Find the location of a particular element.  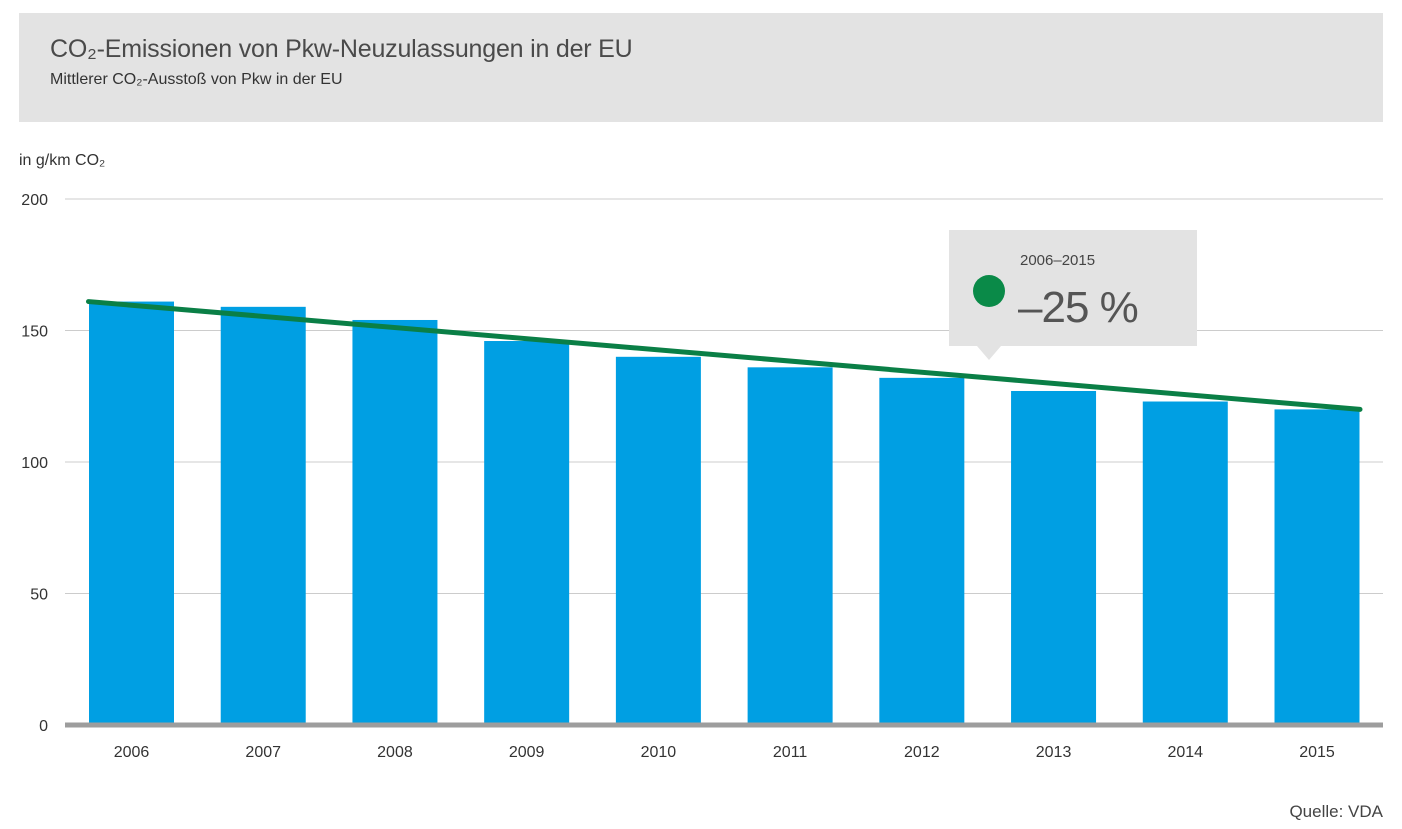

annotation-box is located at coordinates (1073, 295).